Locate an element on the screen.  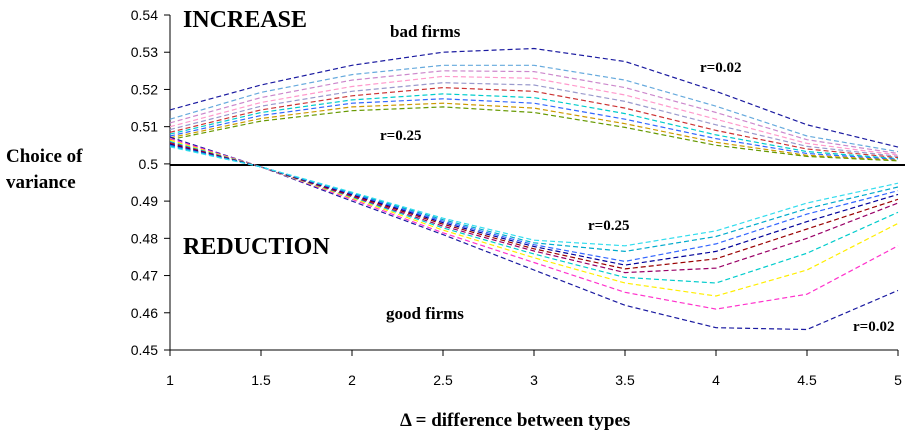
y-tick-label: 0.53 is located at coordinates (144, 52).